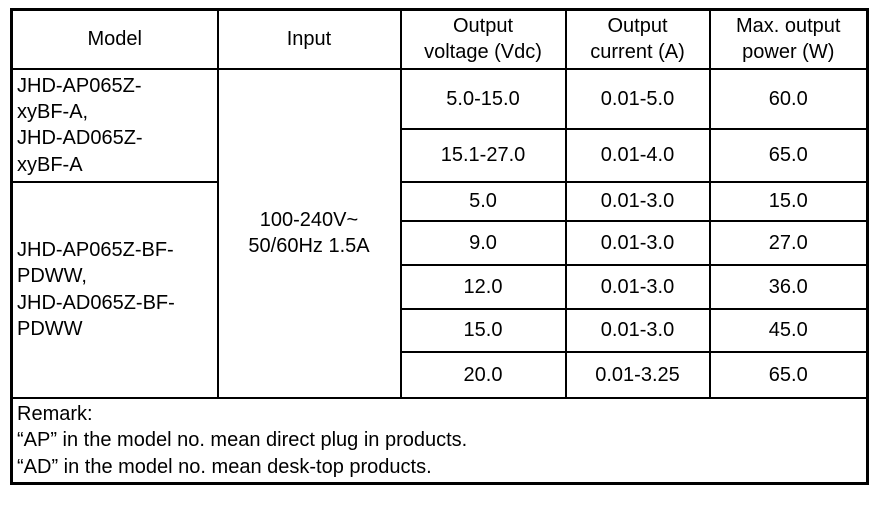 The height and width of the screenshot is (513, 875). Describe the element at coordinates (788, 242) in the screenshot. I see `power-cell: 27.0` at that location.